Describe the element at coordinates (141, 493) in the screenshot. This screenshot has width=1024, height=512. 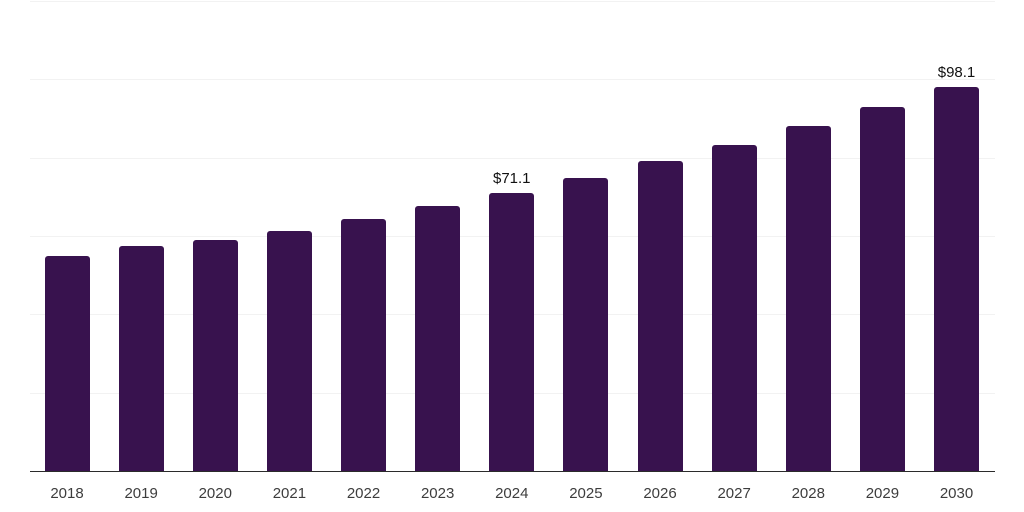
I see `x-tick-2019: 2019` at that location.